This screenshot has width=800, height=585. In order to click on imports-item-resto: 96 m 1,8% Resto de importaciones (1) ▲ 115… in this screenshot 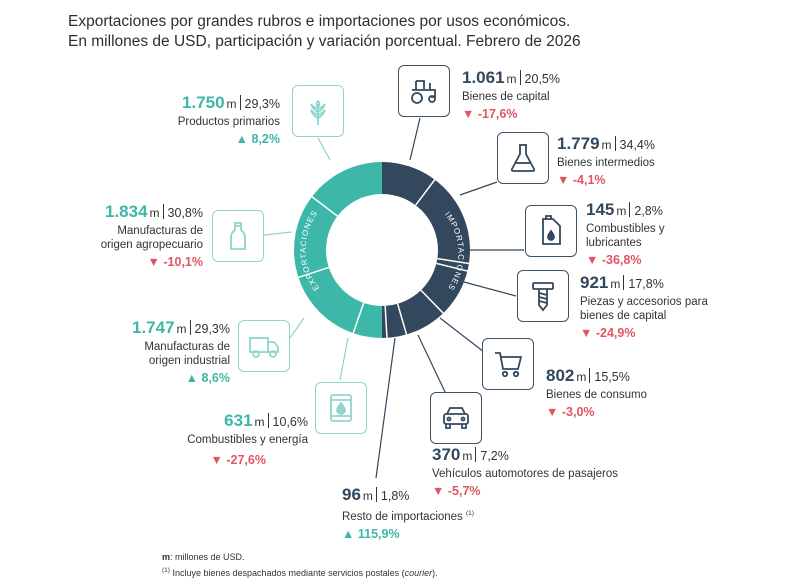, I will do `click(408, 513)`.